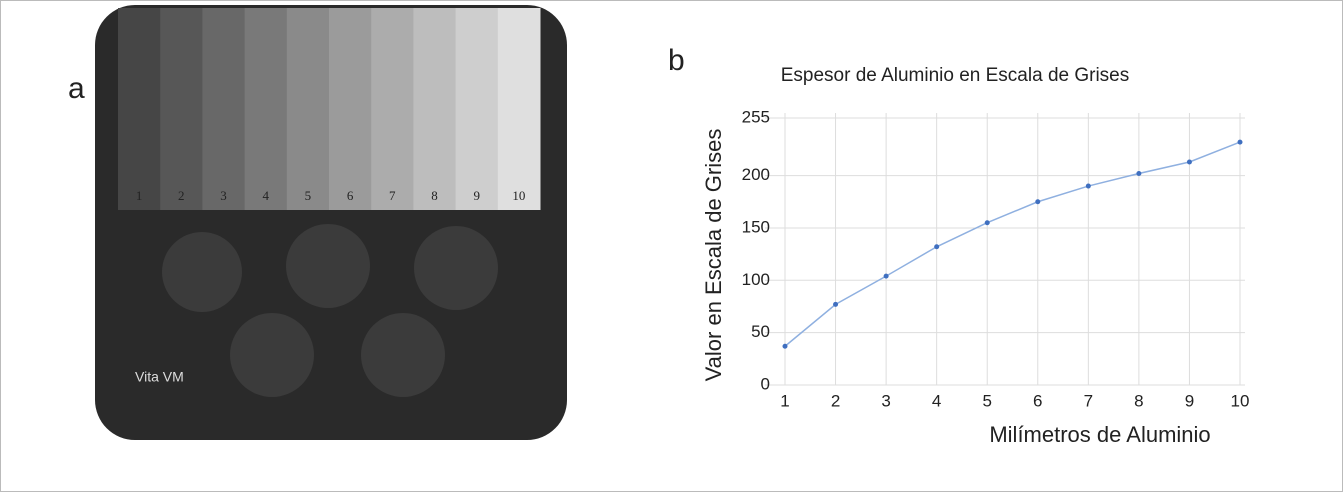 The height and width of the screenshot is (492, 1343). What do you see at coordinates (756, 279) in the screenshot?
I see `y-tick-label: 100` at bounding box center [756, 279].